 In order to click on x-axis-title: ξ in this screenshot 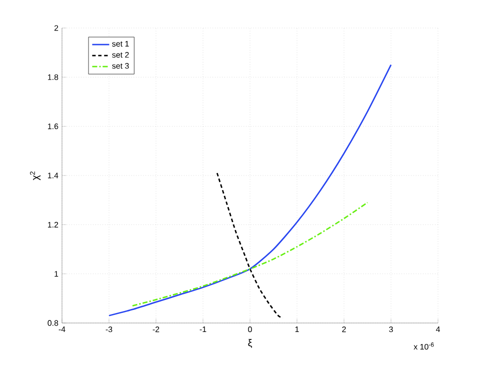, I will do `click(250, 343)`.